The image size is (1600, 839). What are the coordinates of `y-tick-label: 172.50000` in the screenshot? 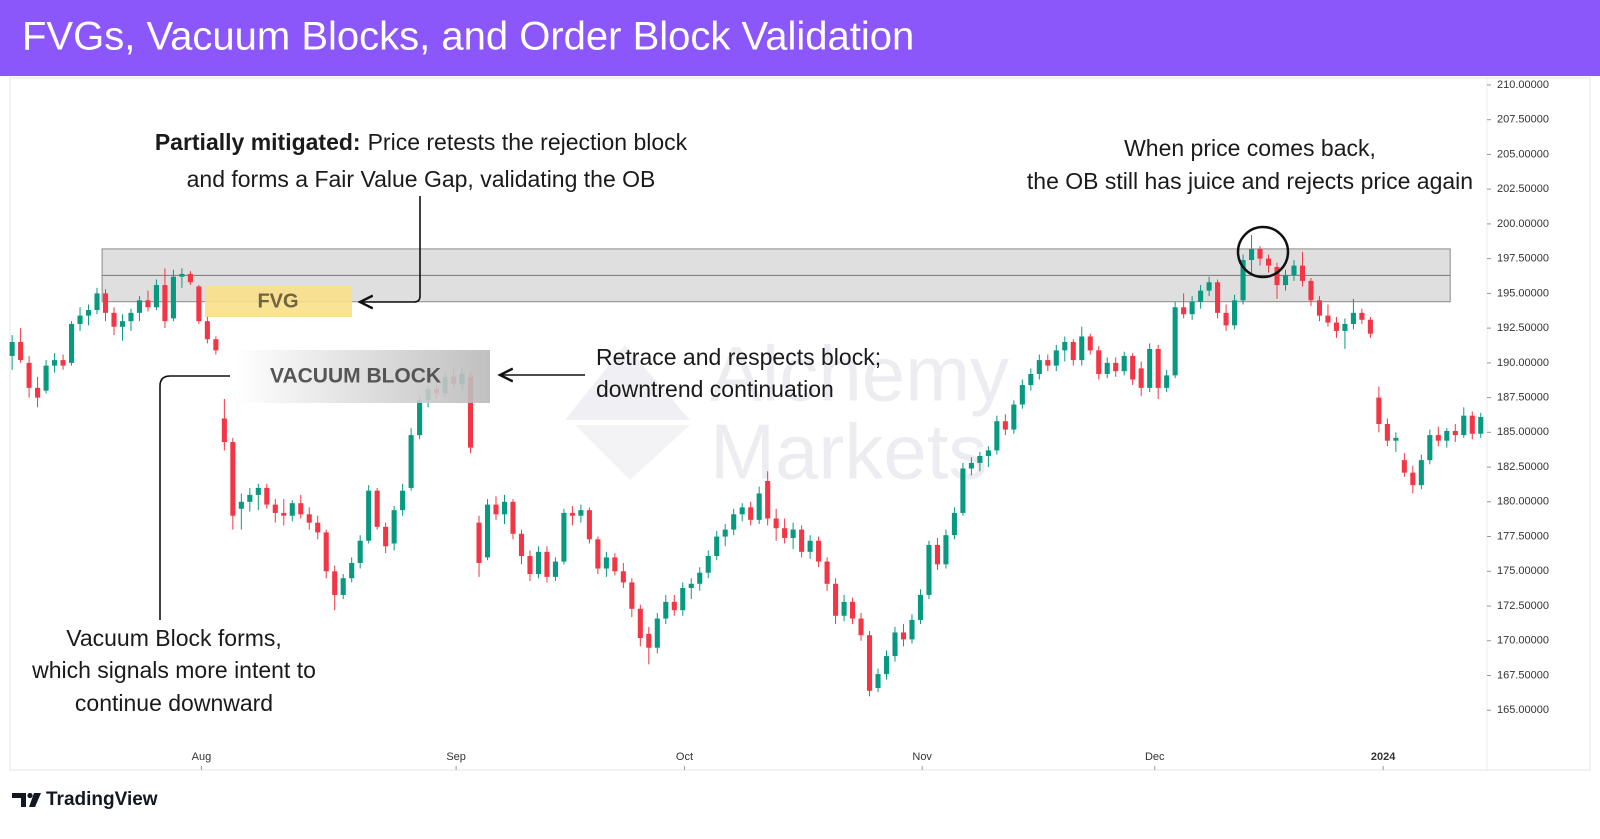 It's located at (1523, 606).